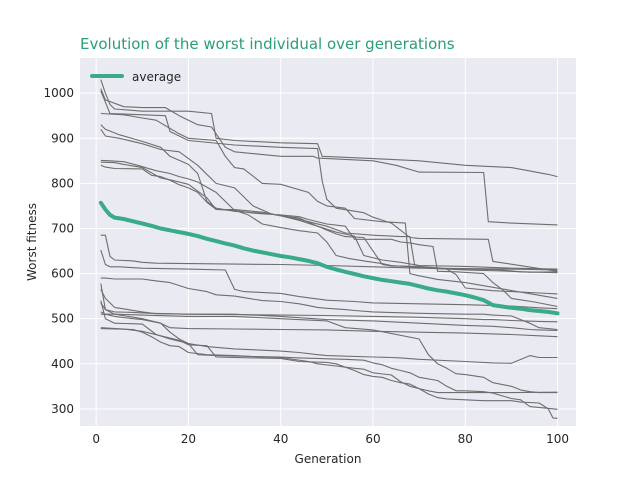 Image resolution: width=640 pixels, height=484 pixels. What do you see at coordinates (62, 409) in the screenshot?
I see `y-tick-label: 300` at bounding box center [62, 409].